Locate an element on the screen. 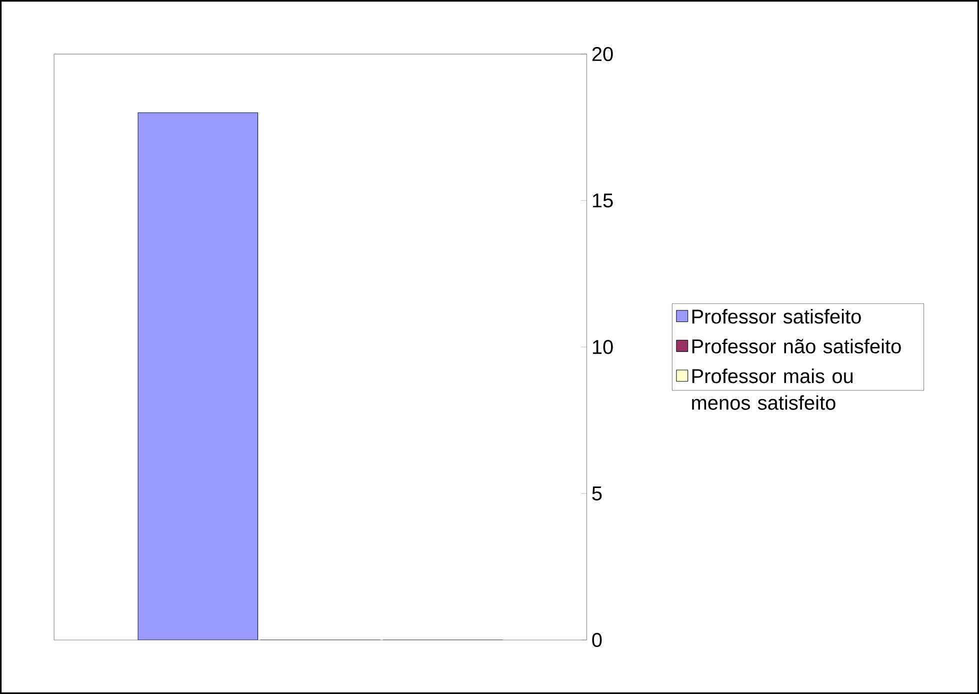 Image resolution: width=979 pixels, height=694 pixels. y-tick-label: 15 is located at coordinates (602, 201).